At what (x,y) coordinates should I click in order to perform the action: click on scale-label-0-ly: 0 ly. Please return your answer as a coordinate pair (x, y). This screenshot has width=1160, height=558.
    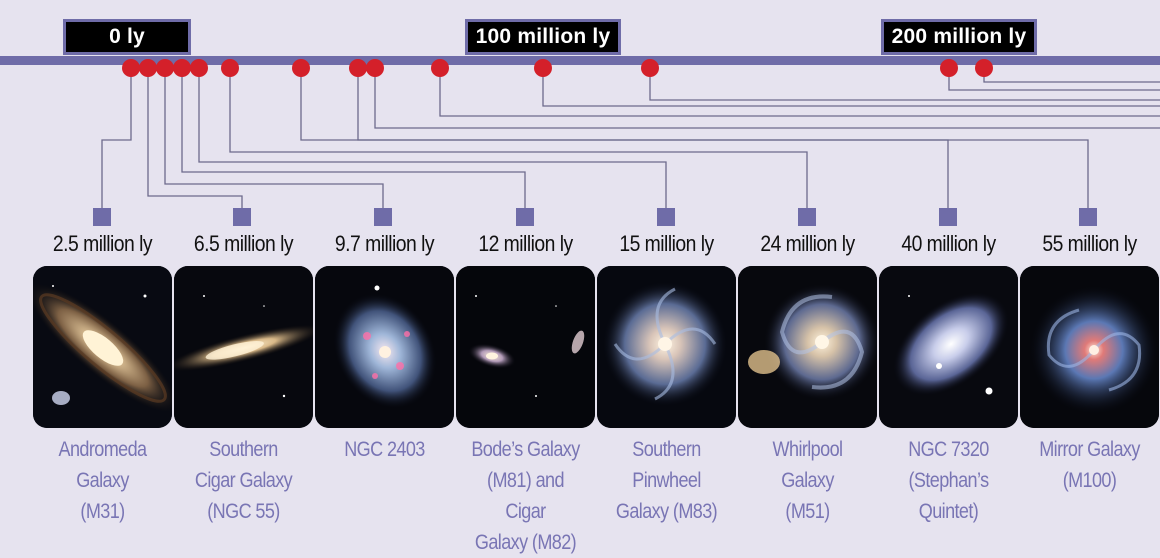
    Looking at the image, I should click on (127, 37).